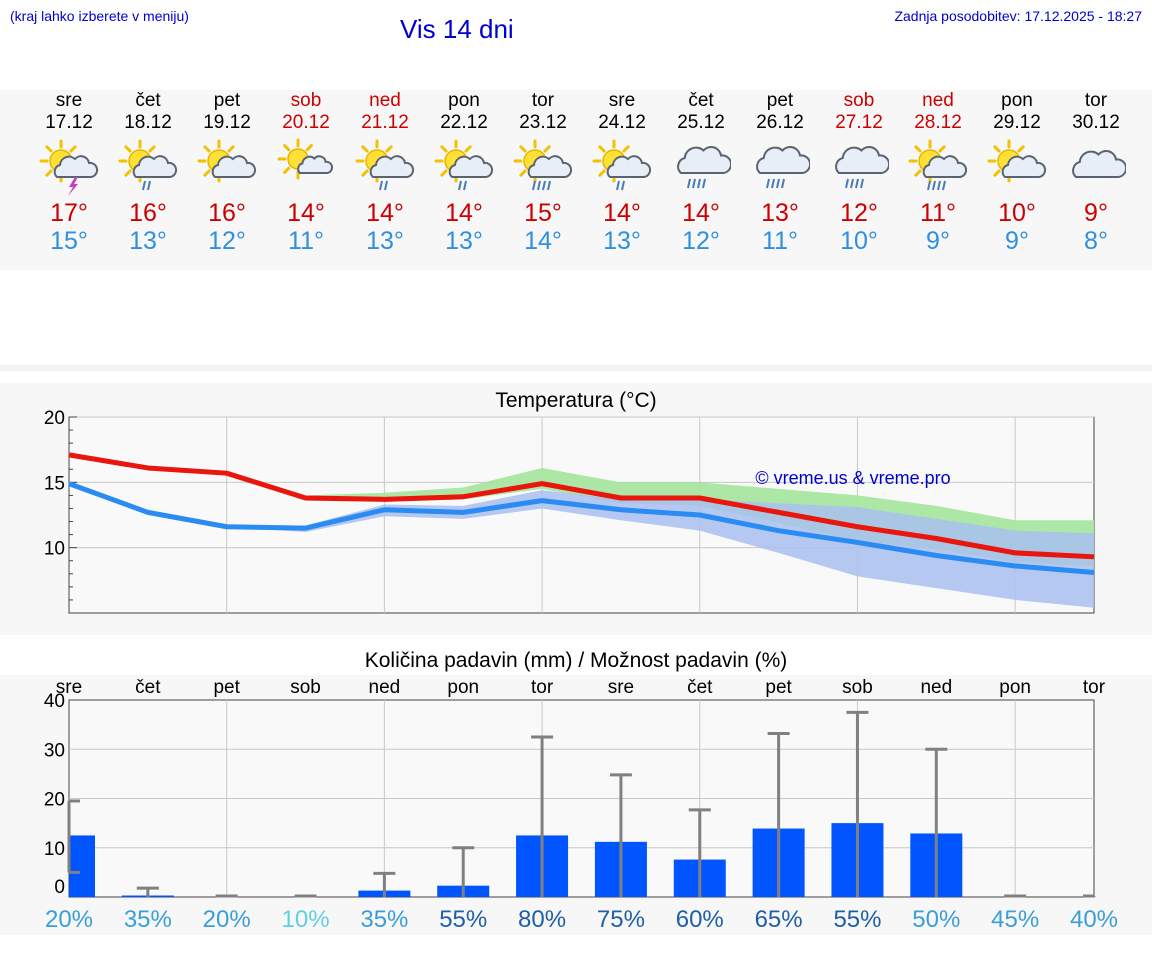  I want to click on day-date: 27.12, so click(859, 122).